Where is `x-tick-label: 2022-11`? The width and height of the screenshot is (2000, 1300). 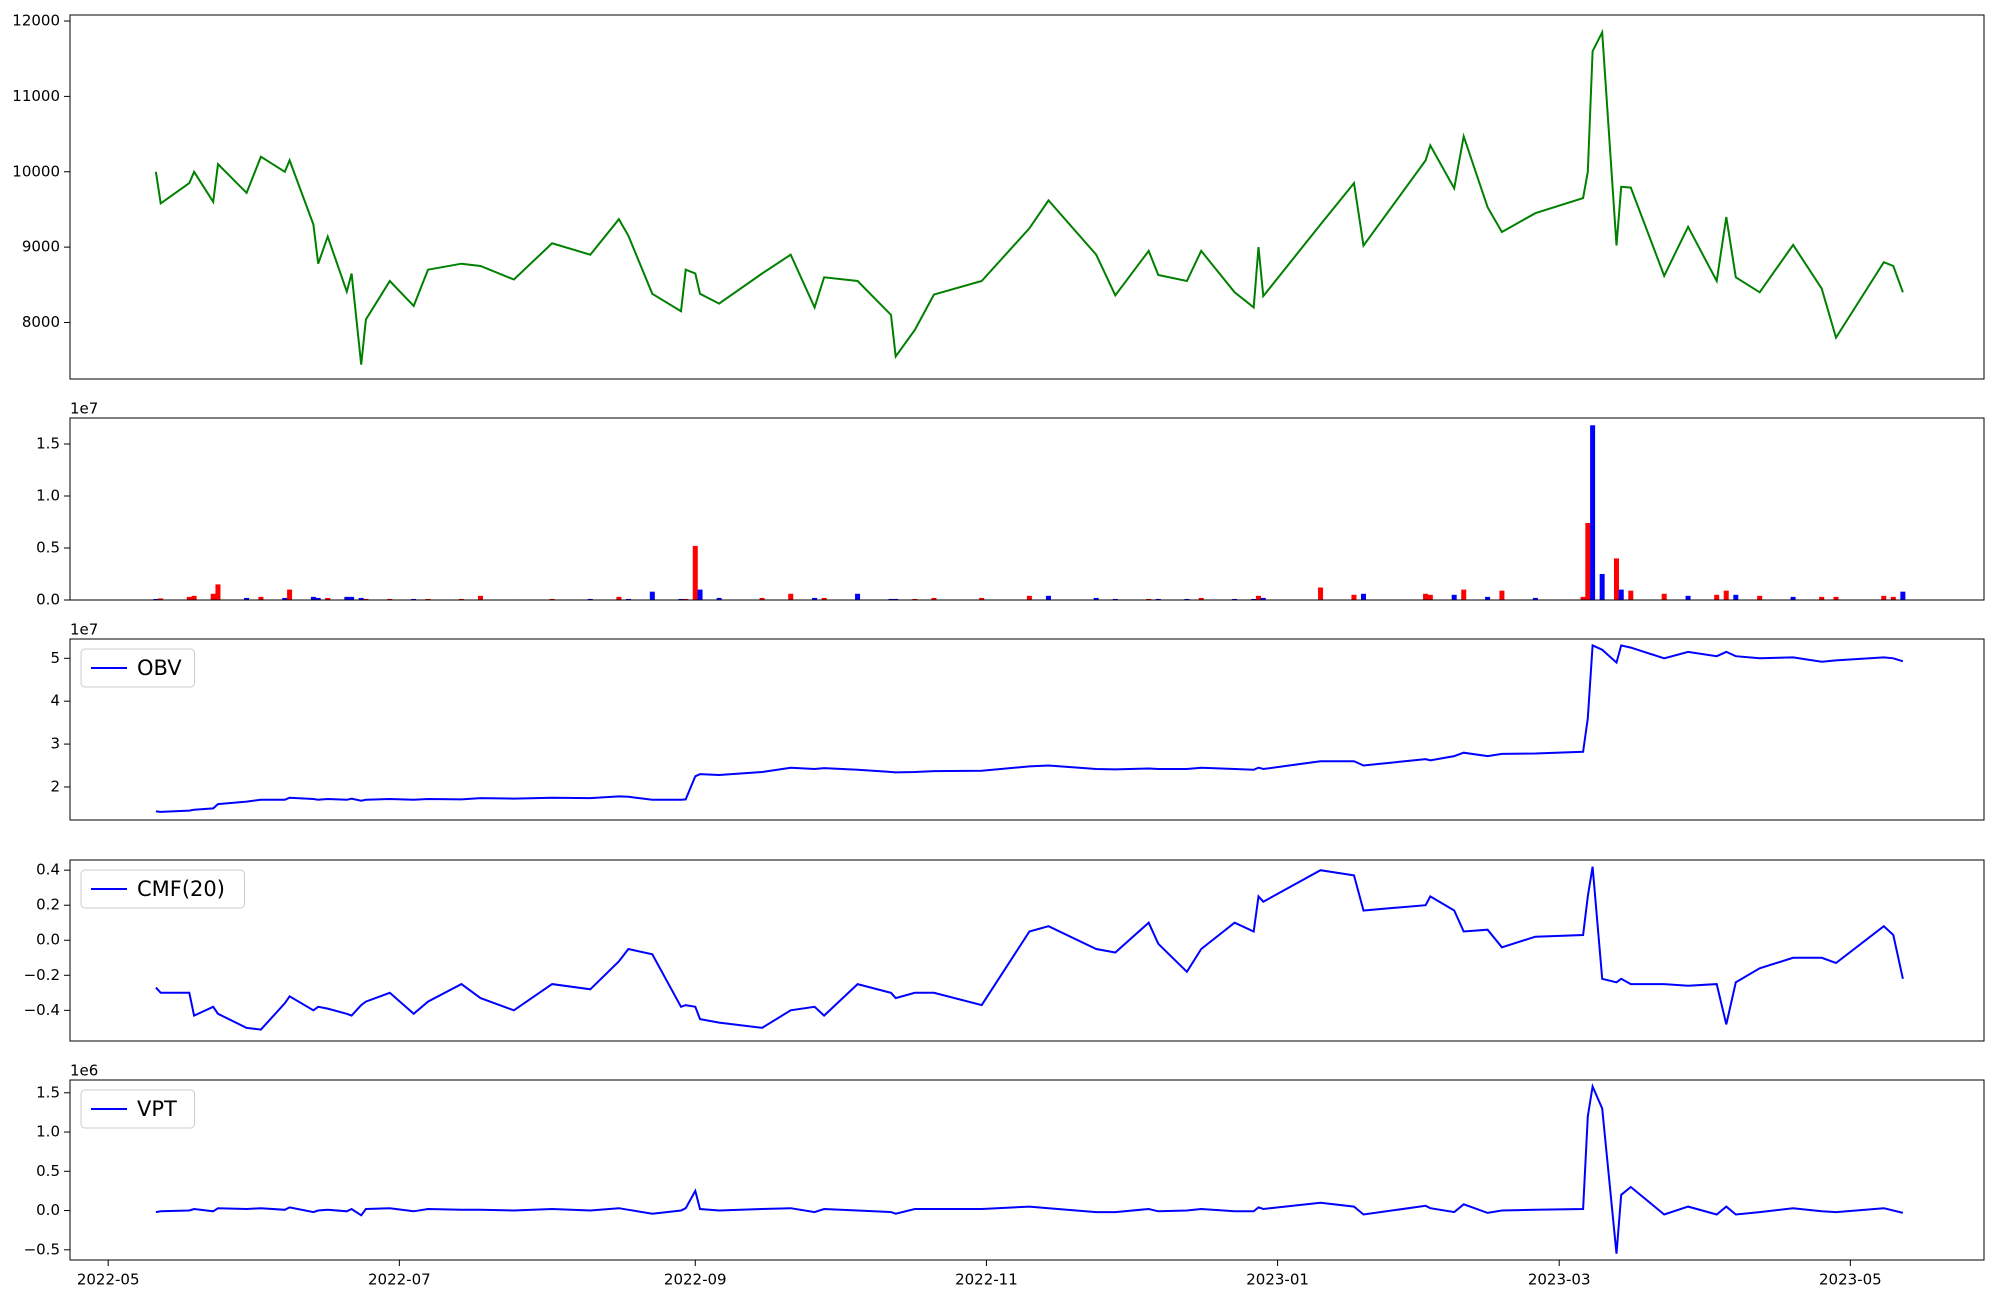
x-tick-label: 2022-11 is located at coordinates (986, 1280).